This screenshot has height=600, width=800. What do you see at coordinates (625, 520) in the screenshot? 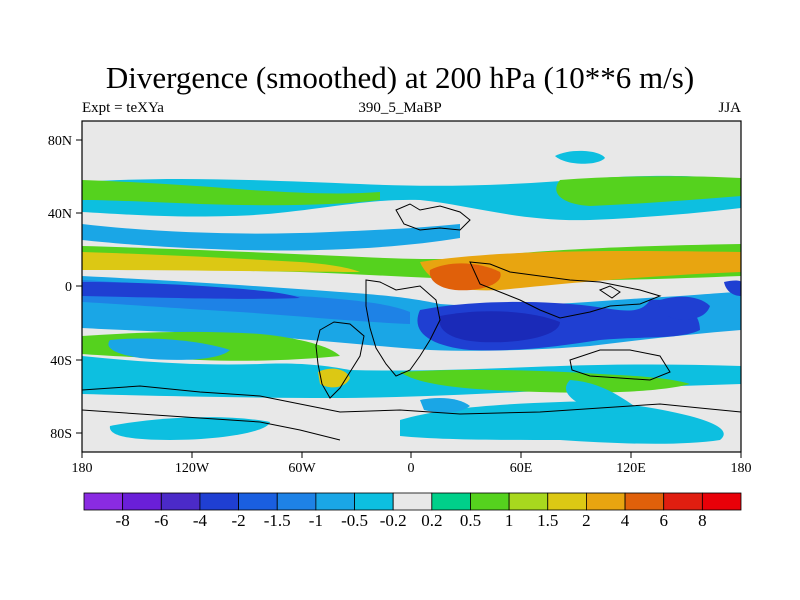
I see `colorbar-label: 4` at bounding box center [625, 520].